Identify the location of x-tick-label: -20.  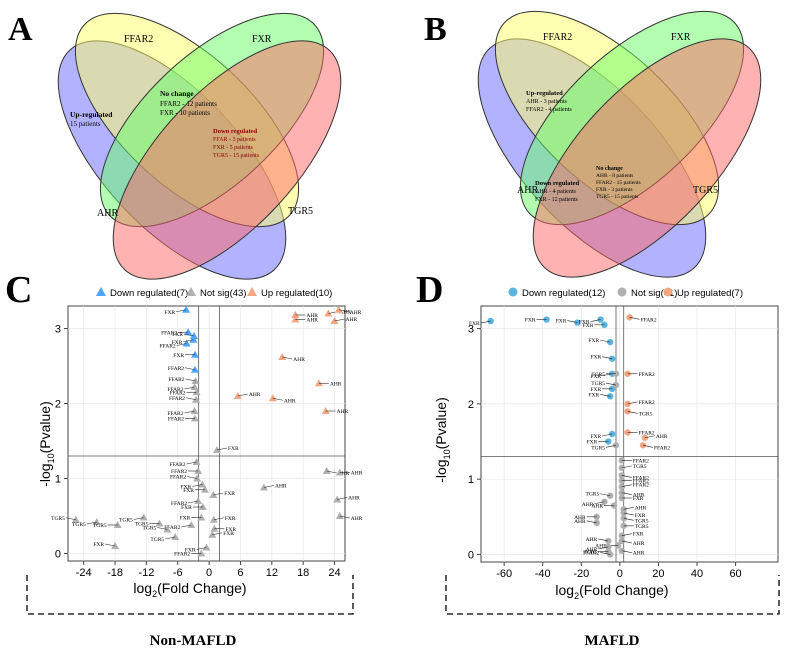
(581, 574).